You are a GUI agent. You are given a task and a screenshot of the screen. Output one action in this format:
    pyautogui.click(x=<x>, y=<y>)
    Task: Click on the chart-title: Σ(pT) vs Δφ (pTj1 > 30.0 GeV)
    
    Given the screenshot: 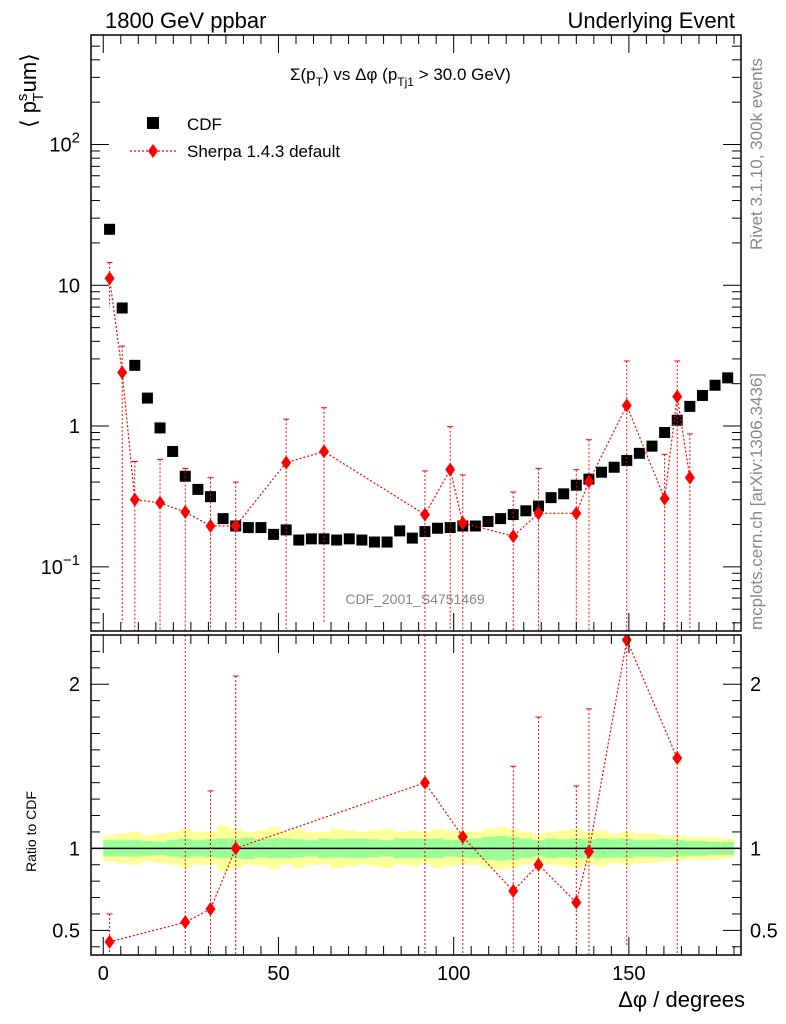 What is the action you would take?
    pyautogui.click(x=400, y=77)
    